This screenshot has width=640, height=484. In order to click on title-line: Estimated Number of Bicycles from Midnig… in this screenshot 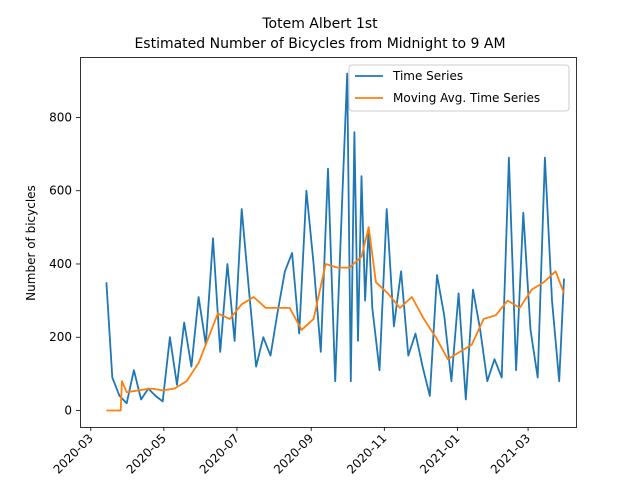, I will do `click(319, 44)`.